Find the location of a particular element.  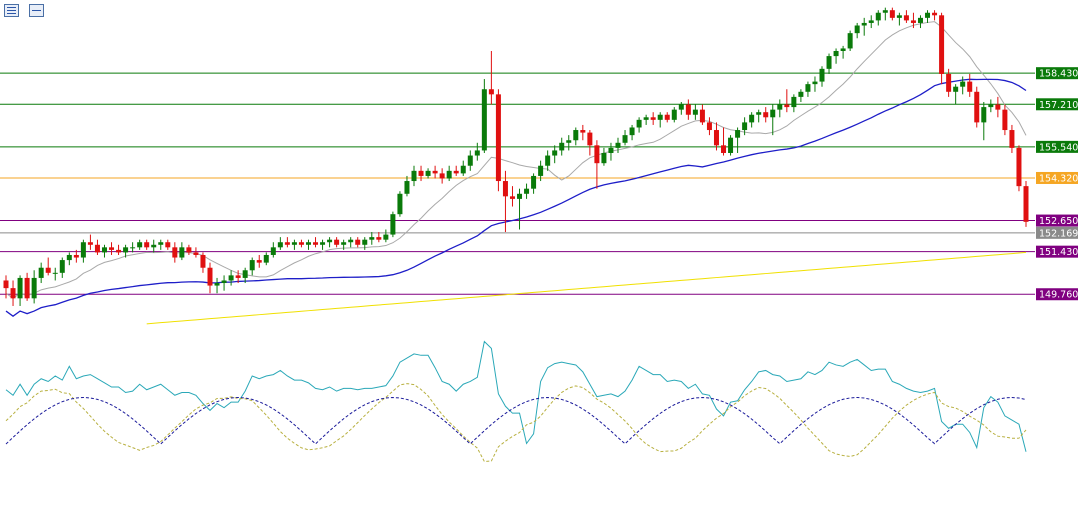

price-label: 151.430 is located at coordinates (1058, 252).